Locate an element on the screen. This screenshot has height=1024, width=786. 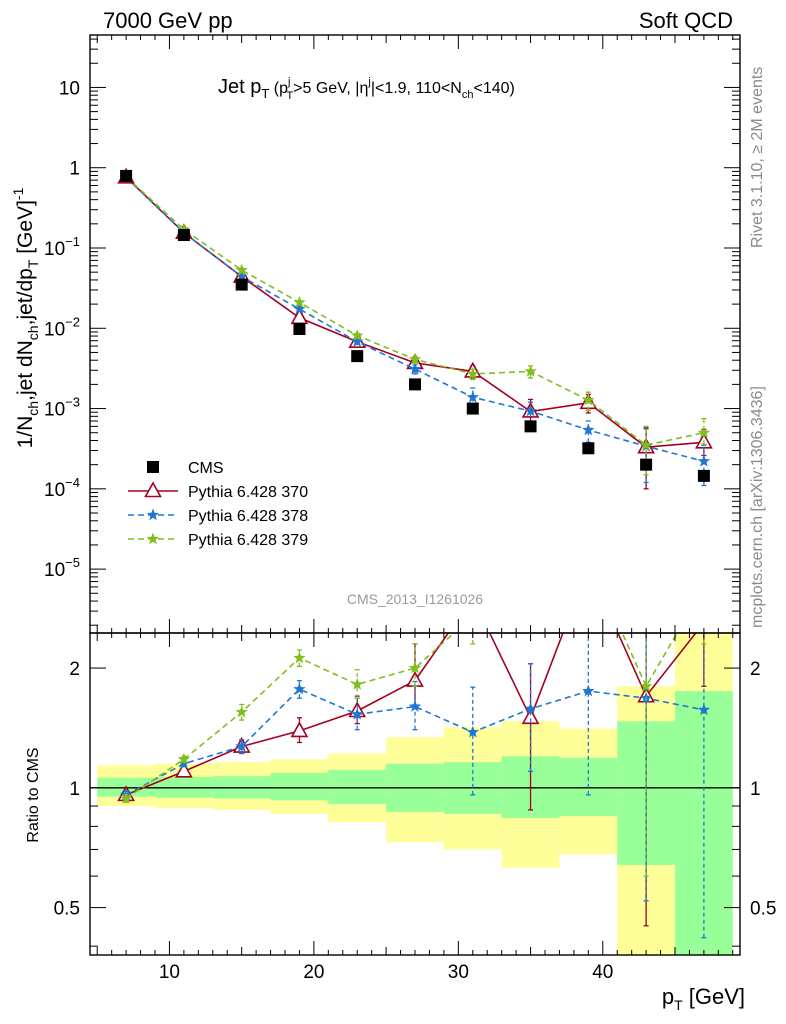
title-part: >5 GeV, |η is located at coordinates (330, 88).